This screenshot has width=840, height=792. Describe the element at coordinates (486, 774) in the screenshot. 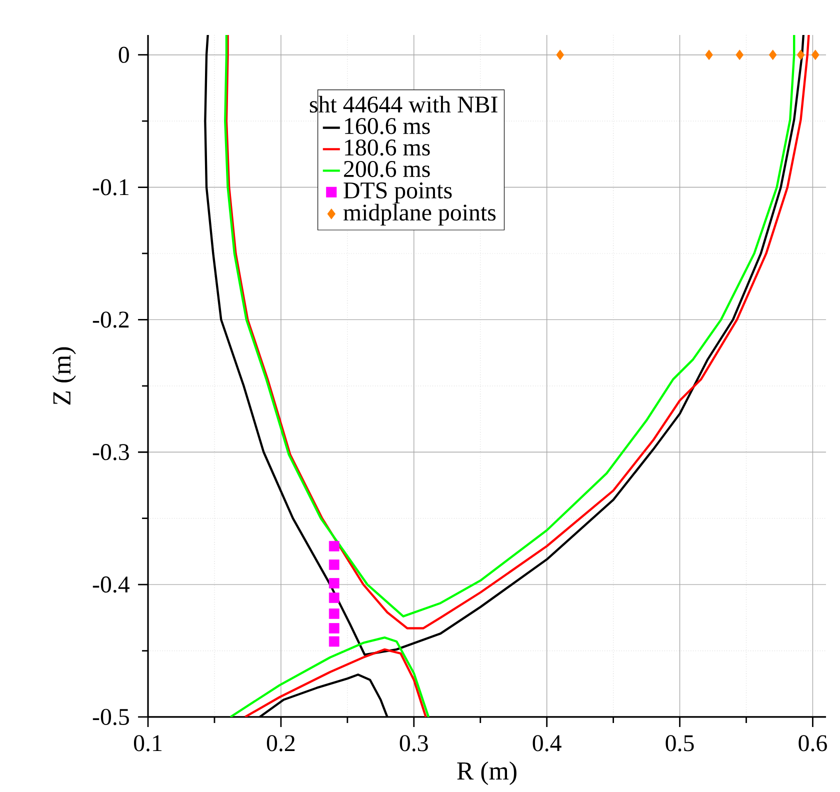

I see `x-axis-title: R (m)` at that location.